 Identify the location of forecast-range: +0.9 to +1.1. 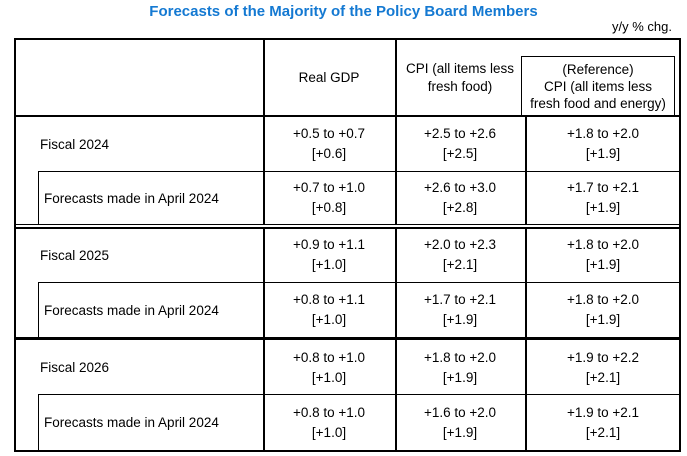
(329, 244).